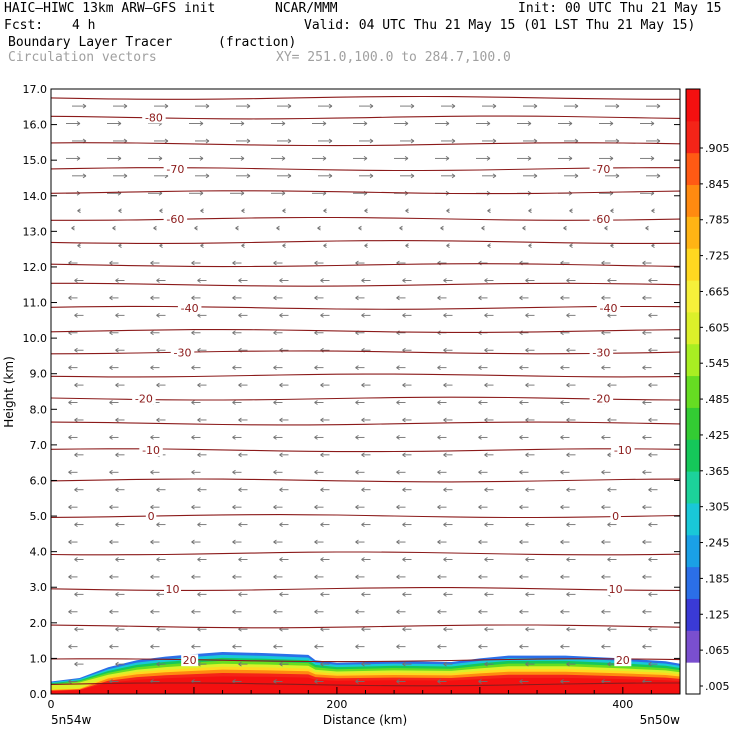 This screenshot has height=740, width=740. Describe the element at coordinates (35, 231) in the screenshot. I see `y-tick-label: 13.0` at that location.